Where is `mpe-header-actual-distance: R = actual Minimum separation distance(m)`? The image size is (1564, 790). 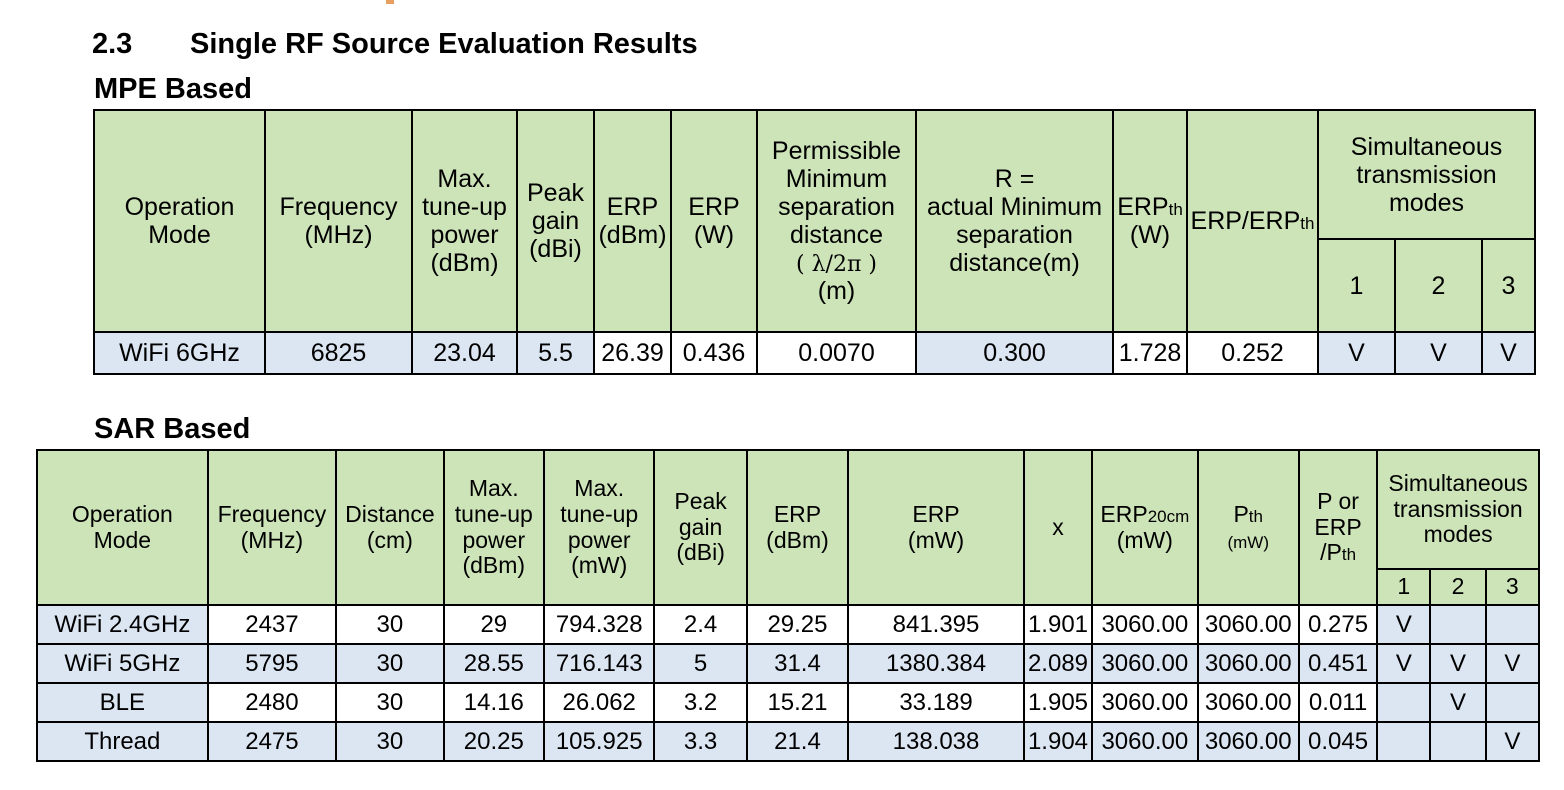 mpe-header-actual-distance: R = actual Minimum separation distance(m) is located at coordinates (1014, 221).